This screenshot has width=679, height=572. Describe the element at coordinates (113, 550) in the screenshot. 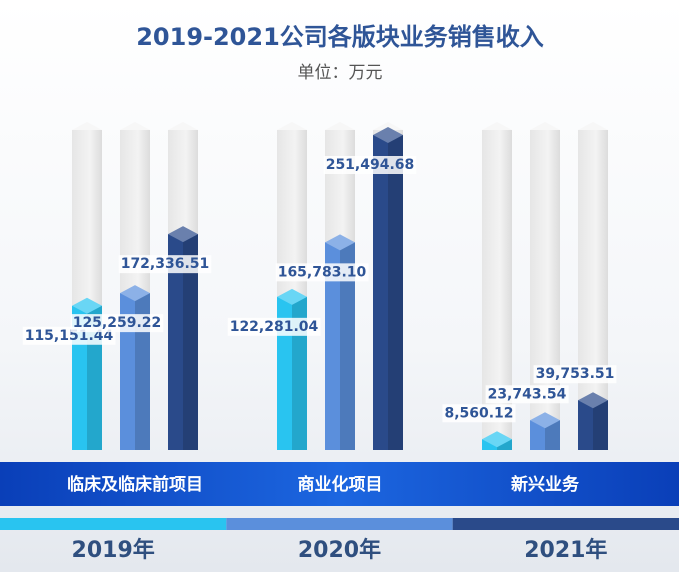

I see `legend-label: 2019年` at that location.